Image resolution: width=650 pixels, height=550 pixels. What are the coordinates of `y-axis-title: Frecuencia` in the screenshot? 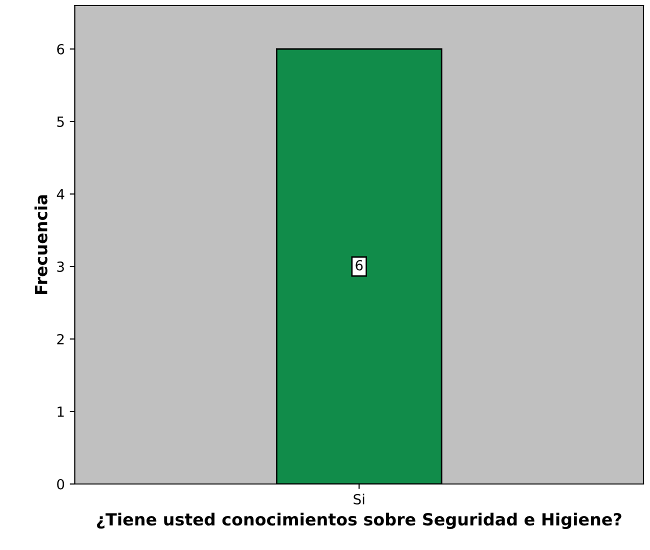 It's located at (41, 244).